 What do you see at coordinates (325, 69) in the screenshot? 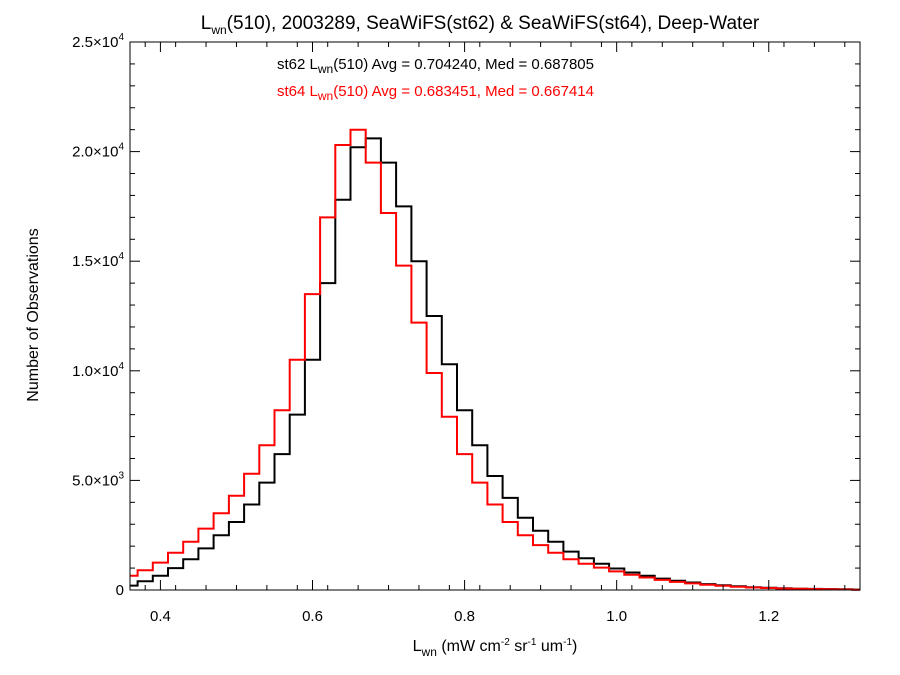
I see `stats-st62-subscript: wn` at bounding box center [325, 69].